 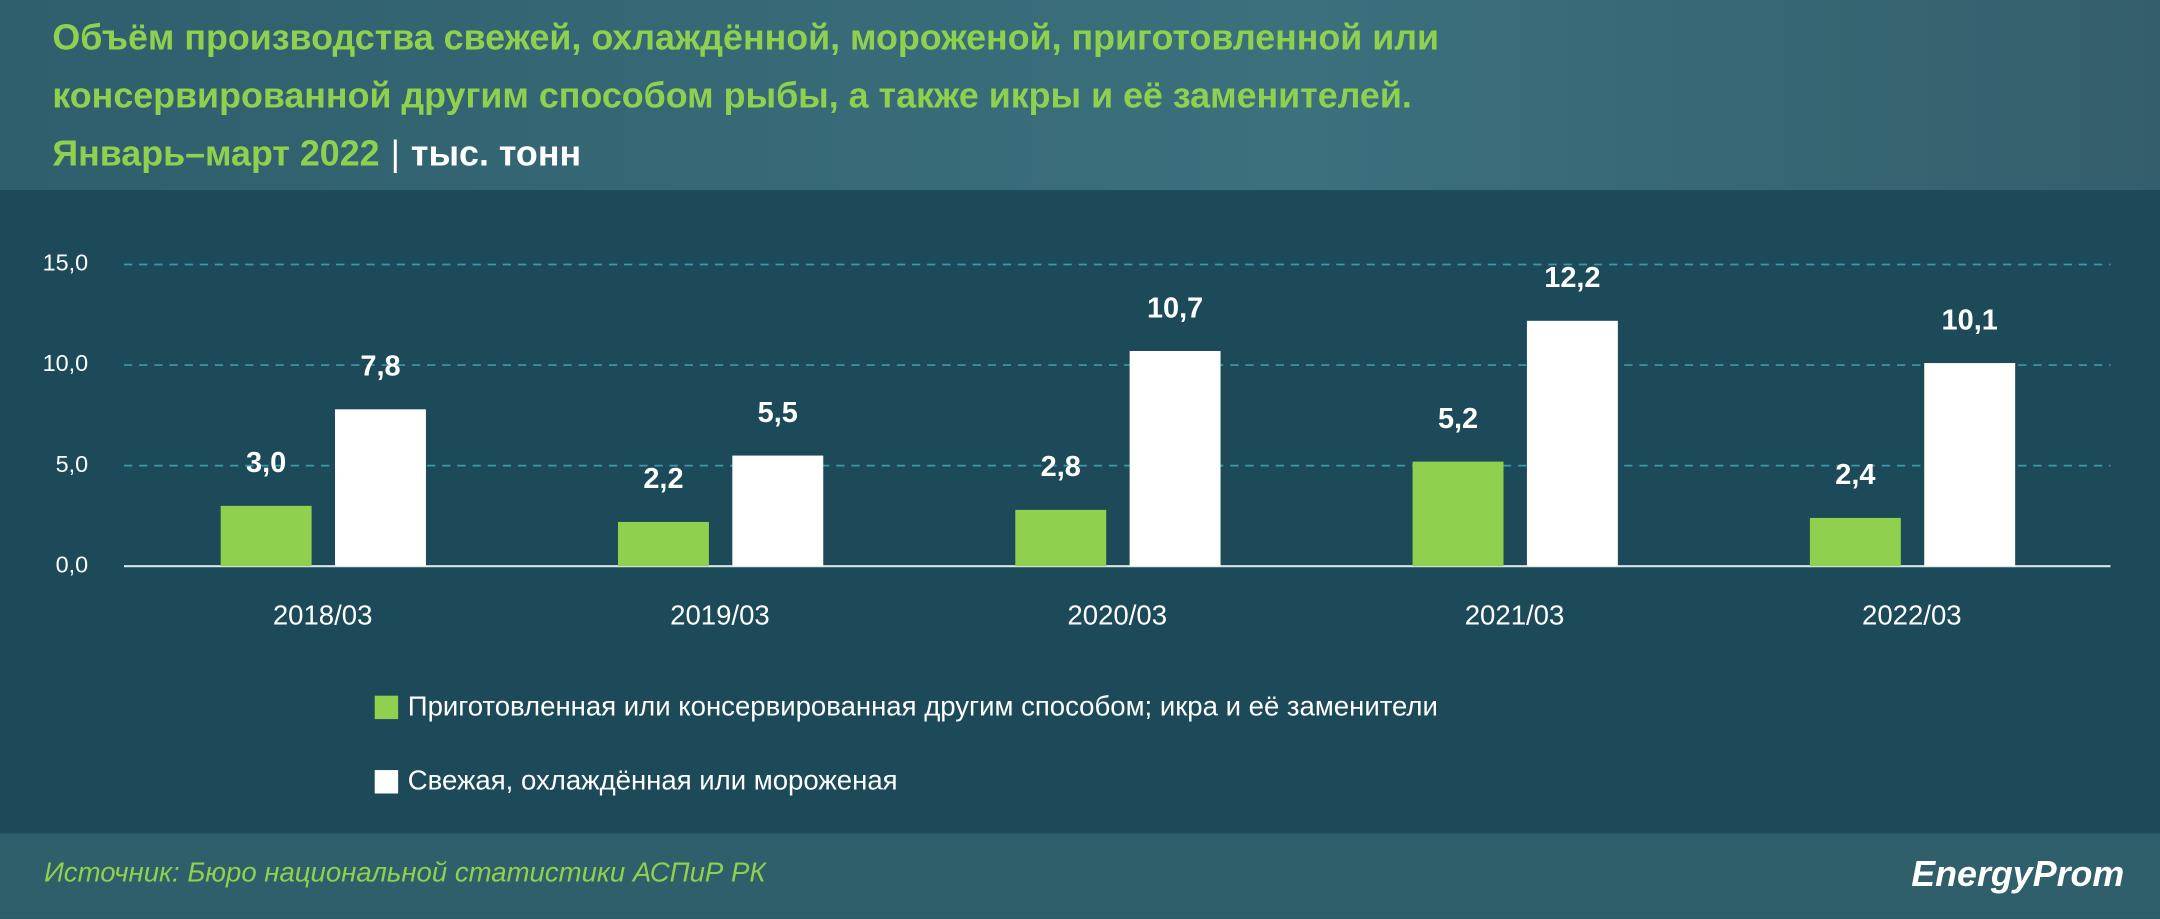 What do you see at coordinates (653, 780) in the screenshot?
I see `legend-label: Свежая, охлаждённая или мороженая` at bounding box center [653, 780].